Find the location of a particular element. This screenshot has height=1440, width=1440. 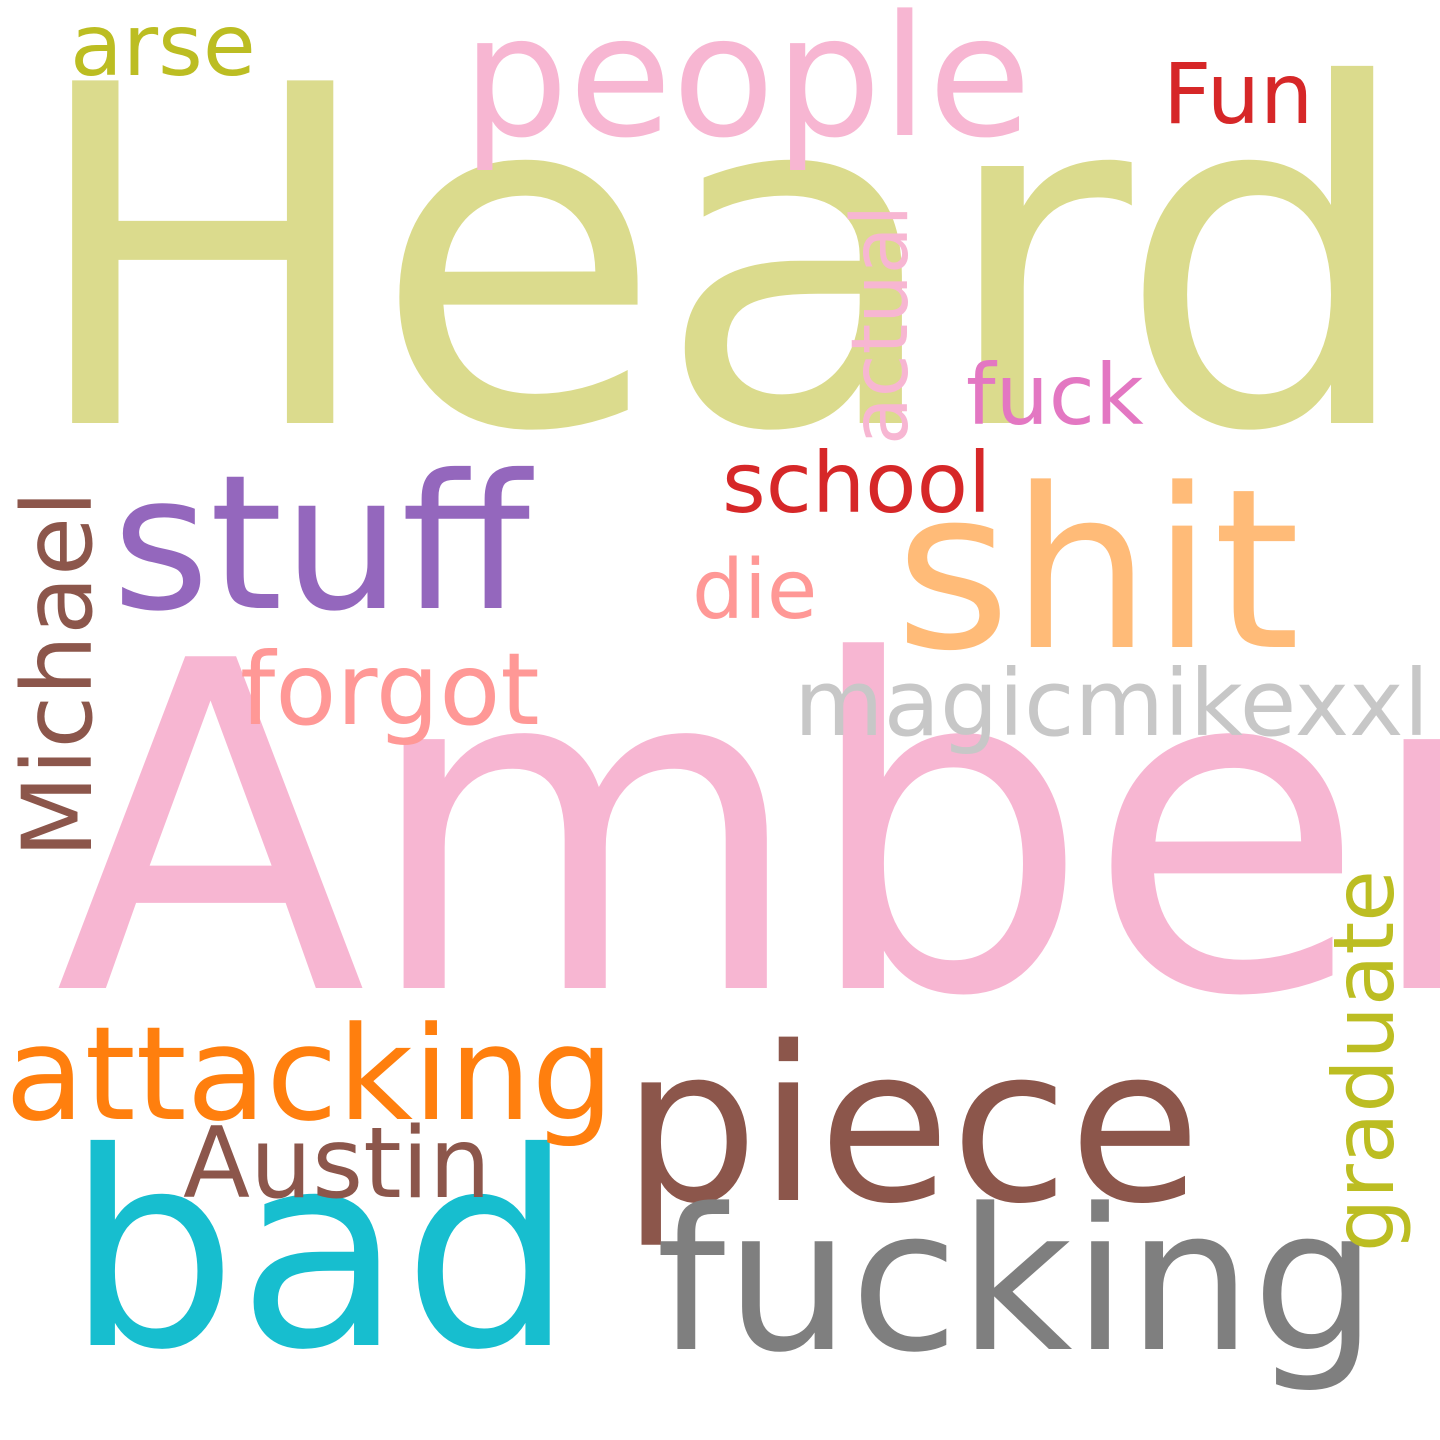

word-piece: piece is located at coordinates (911, 1125).